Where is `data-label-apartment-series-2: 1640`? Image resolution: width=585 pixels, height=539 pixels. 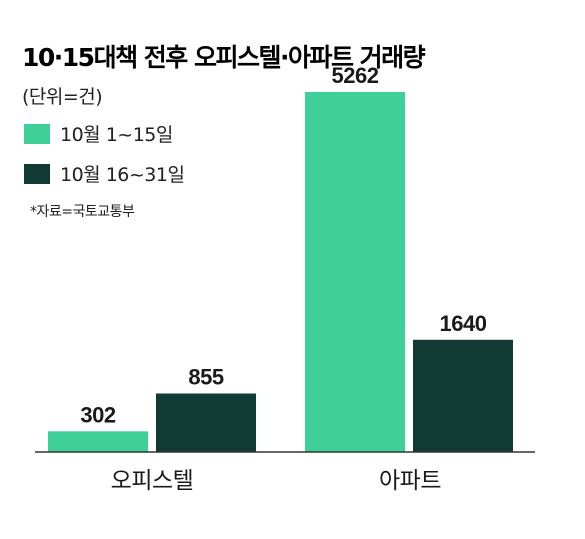
data-label-apartment-series-2: 1640 is located at coordinates (463, 323).